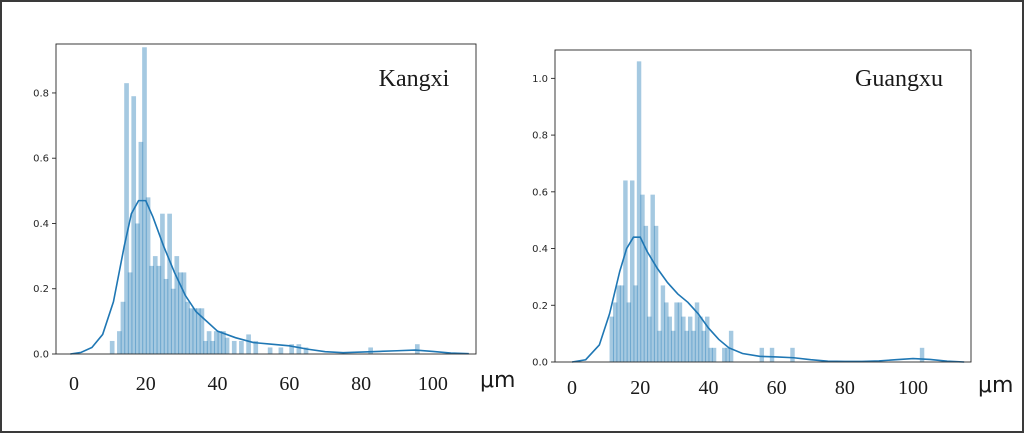 The height and width of the screenshot is (433, 1024). I want to click on y-tick-label: 1.0, so click(540, 79).